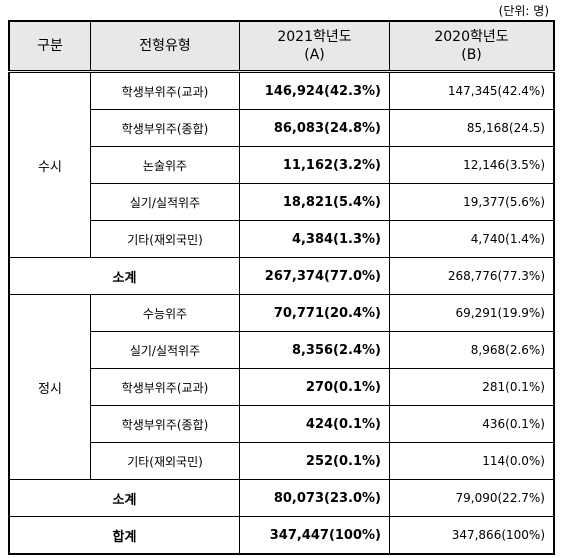 This screenshot has height=558, width=563. I want to click on data-row: 실기/실적위주 18,821(5.4%) 19,377(5.6%), so click(282, 202).